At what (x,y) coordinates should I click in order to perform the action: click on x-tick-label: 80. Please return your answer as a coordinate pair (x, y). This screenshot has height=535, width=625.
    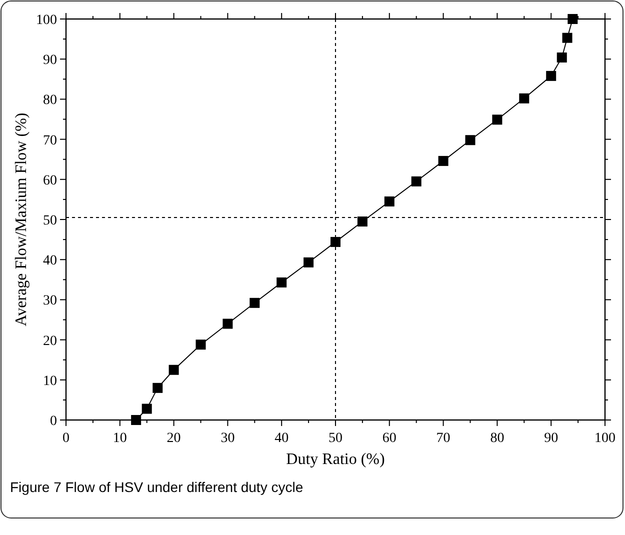
    Looking at the image, I should click on (497, 438).